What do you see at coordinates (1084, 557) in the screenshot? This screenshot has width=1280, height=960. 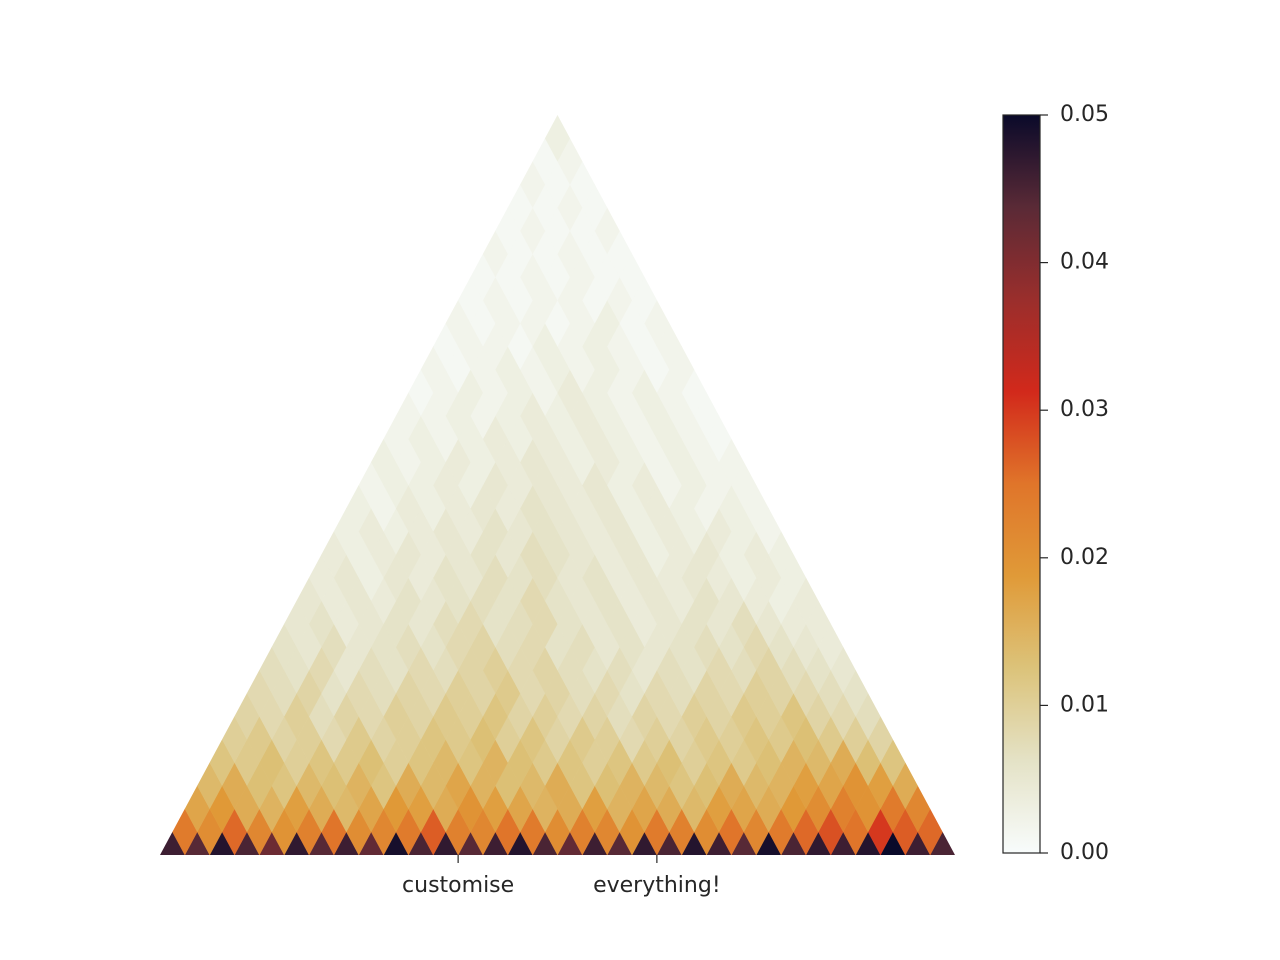 I see `colorbar-tick-label: 0.02` at bounding box center [1084, 557].